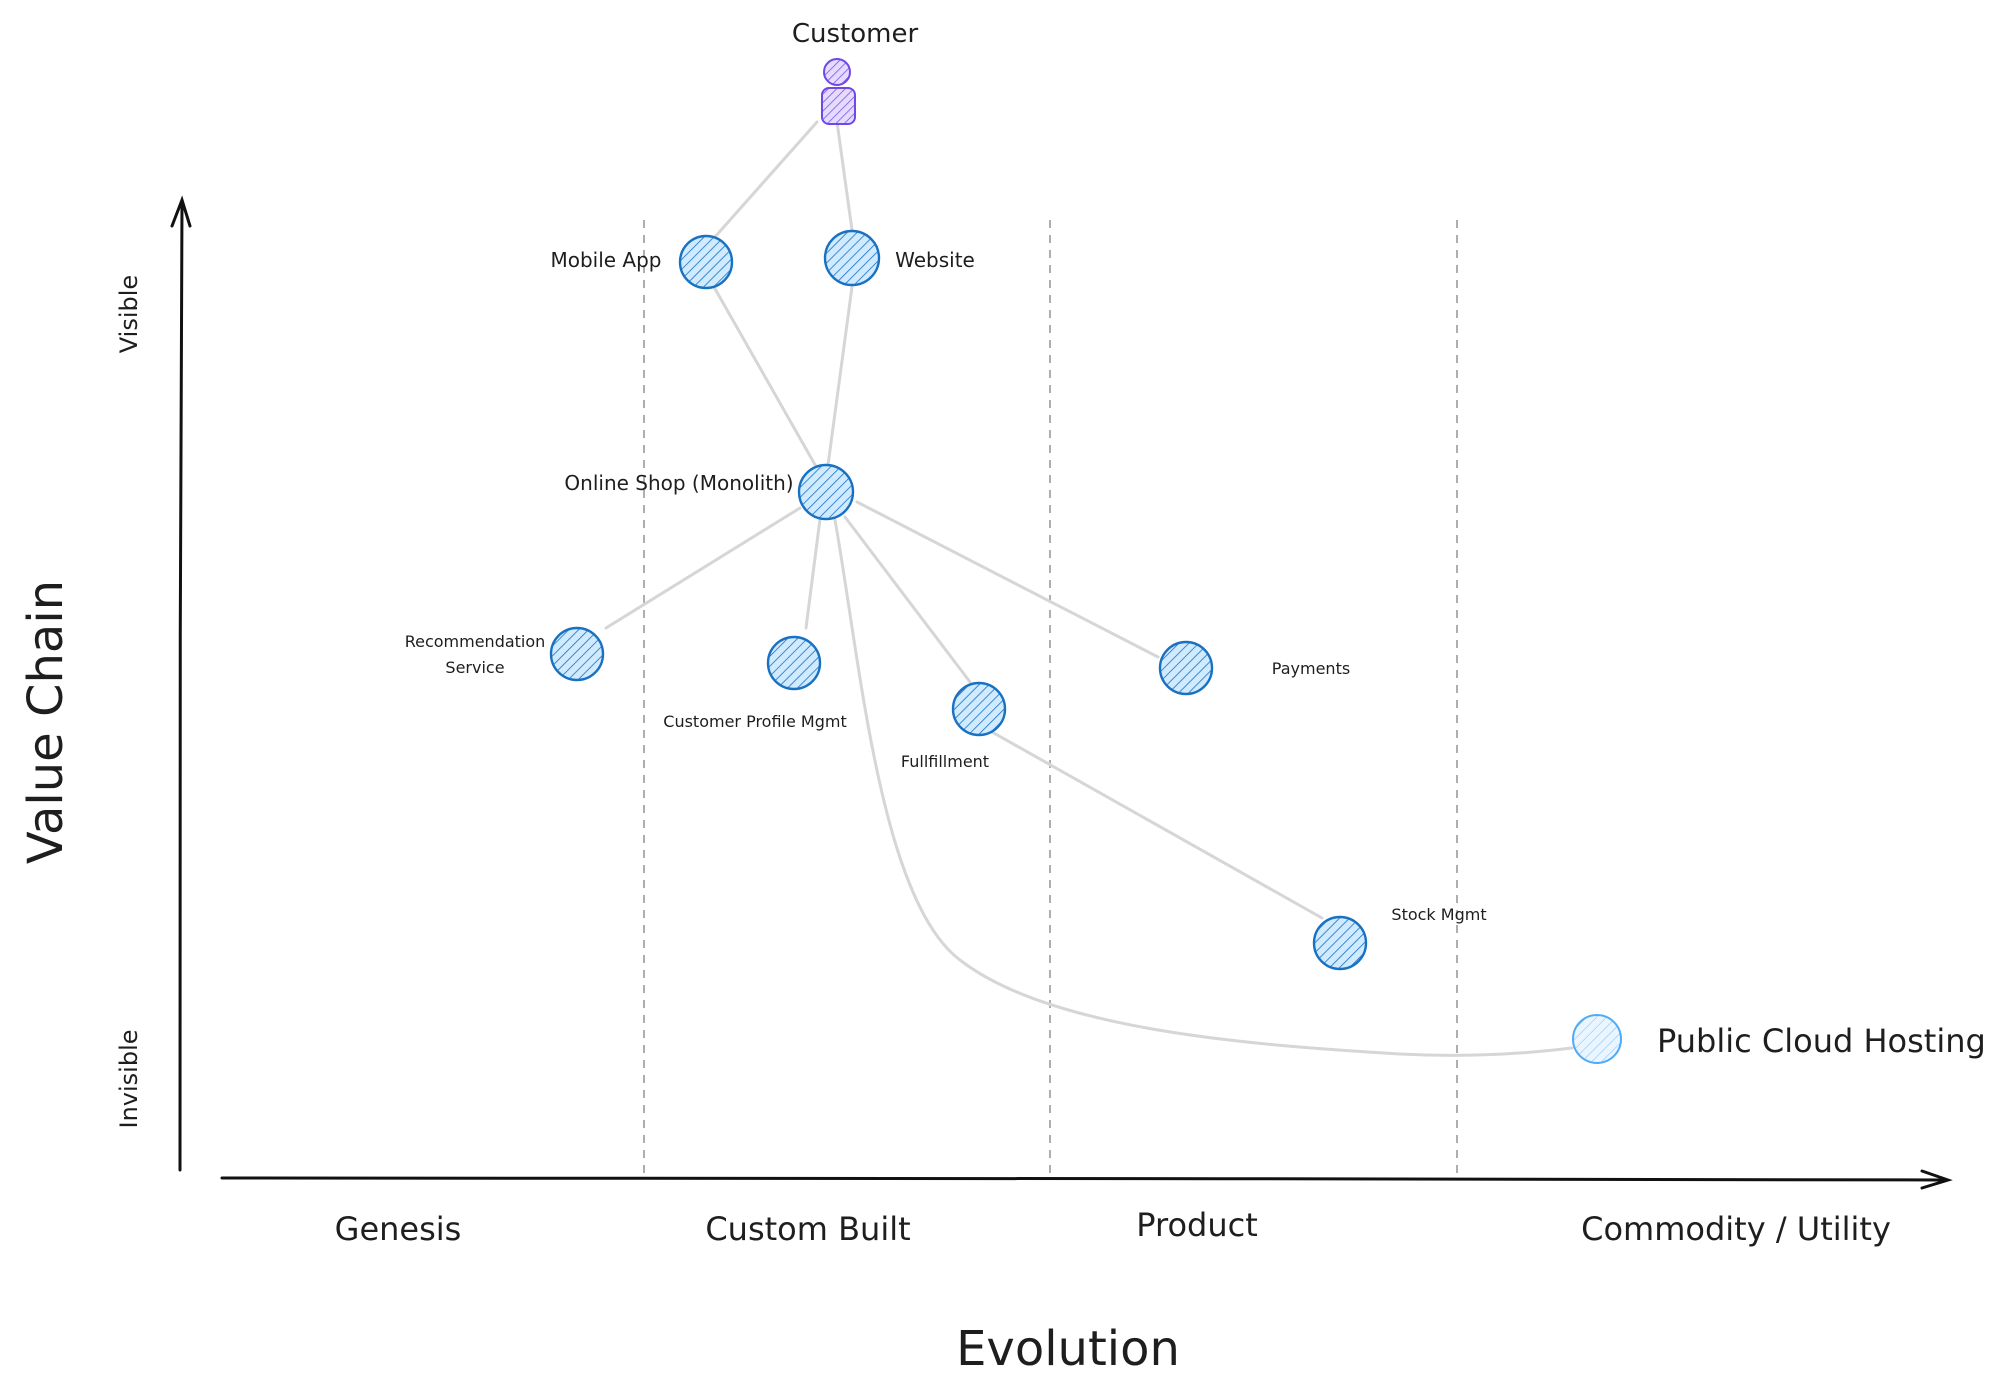 This screenshot has height=1388, width=2000. What do you see at coordinates (1197, 1225) in the screenshot?
I see `stage-label-product: Product` at bounding box center [1197, 1225].